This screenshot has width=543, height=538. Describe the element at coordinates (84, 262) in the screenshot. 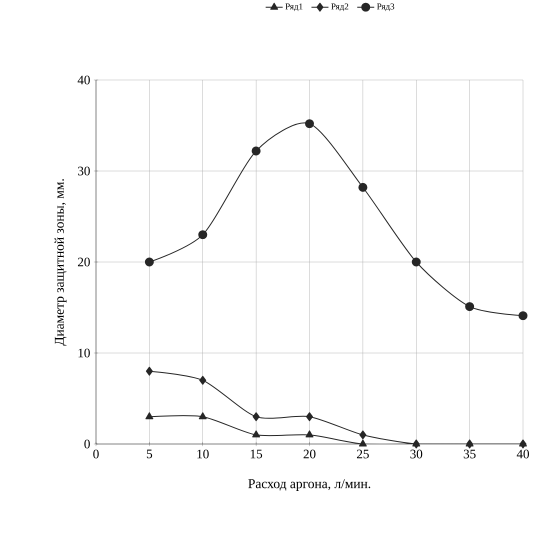

I see `y-tick-label: 20` at that location.